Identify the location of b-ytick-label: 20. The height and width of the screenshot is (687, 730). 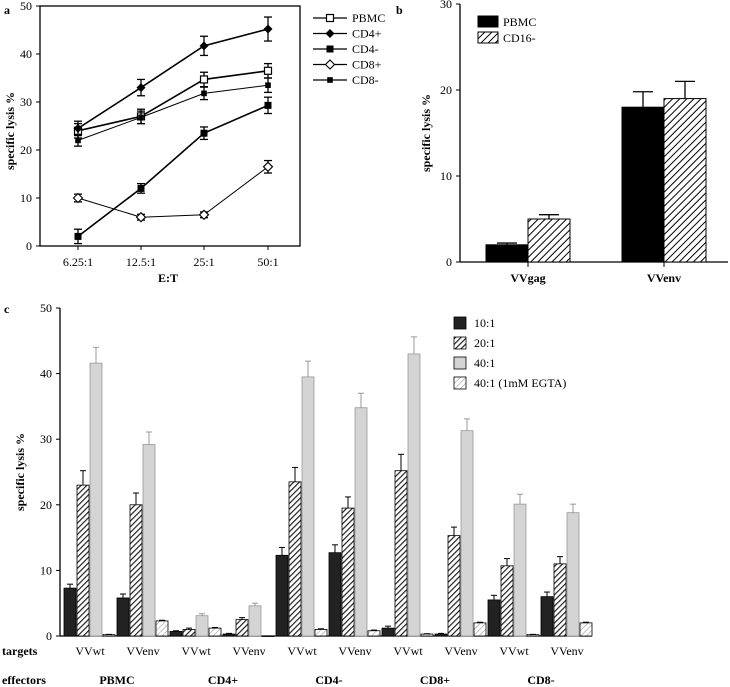
(446, 90).